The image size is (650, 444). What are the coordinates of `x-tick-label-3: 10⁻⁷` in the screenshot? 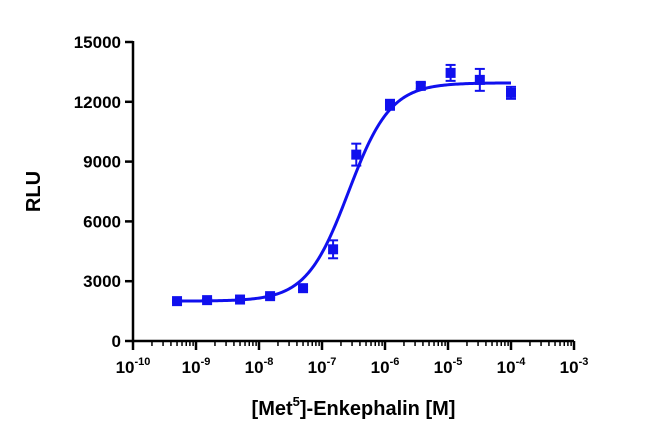 It's located at (322, 366).